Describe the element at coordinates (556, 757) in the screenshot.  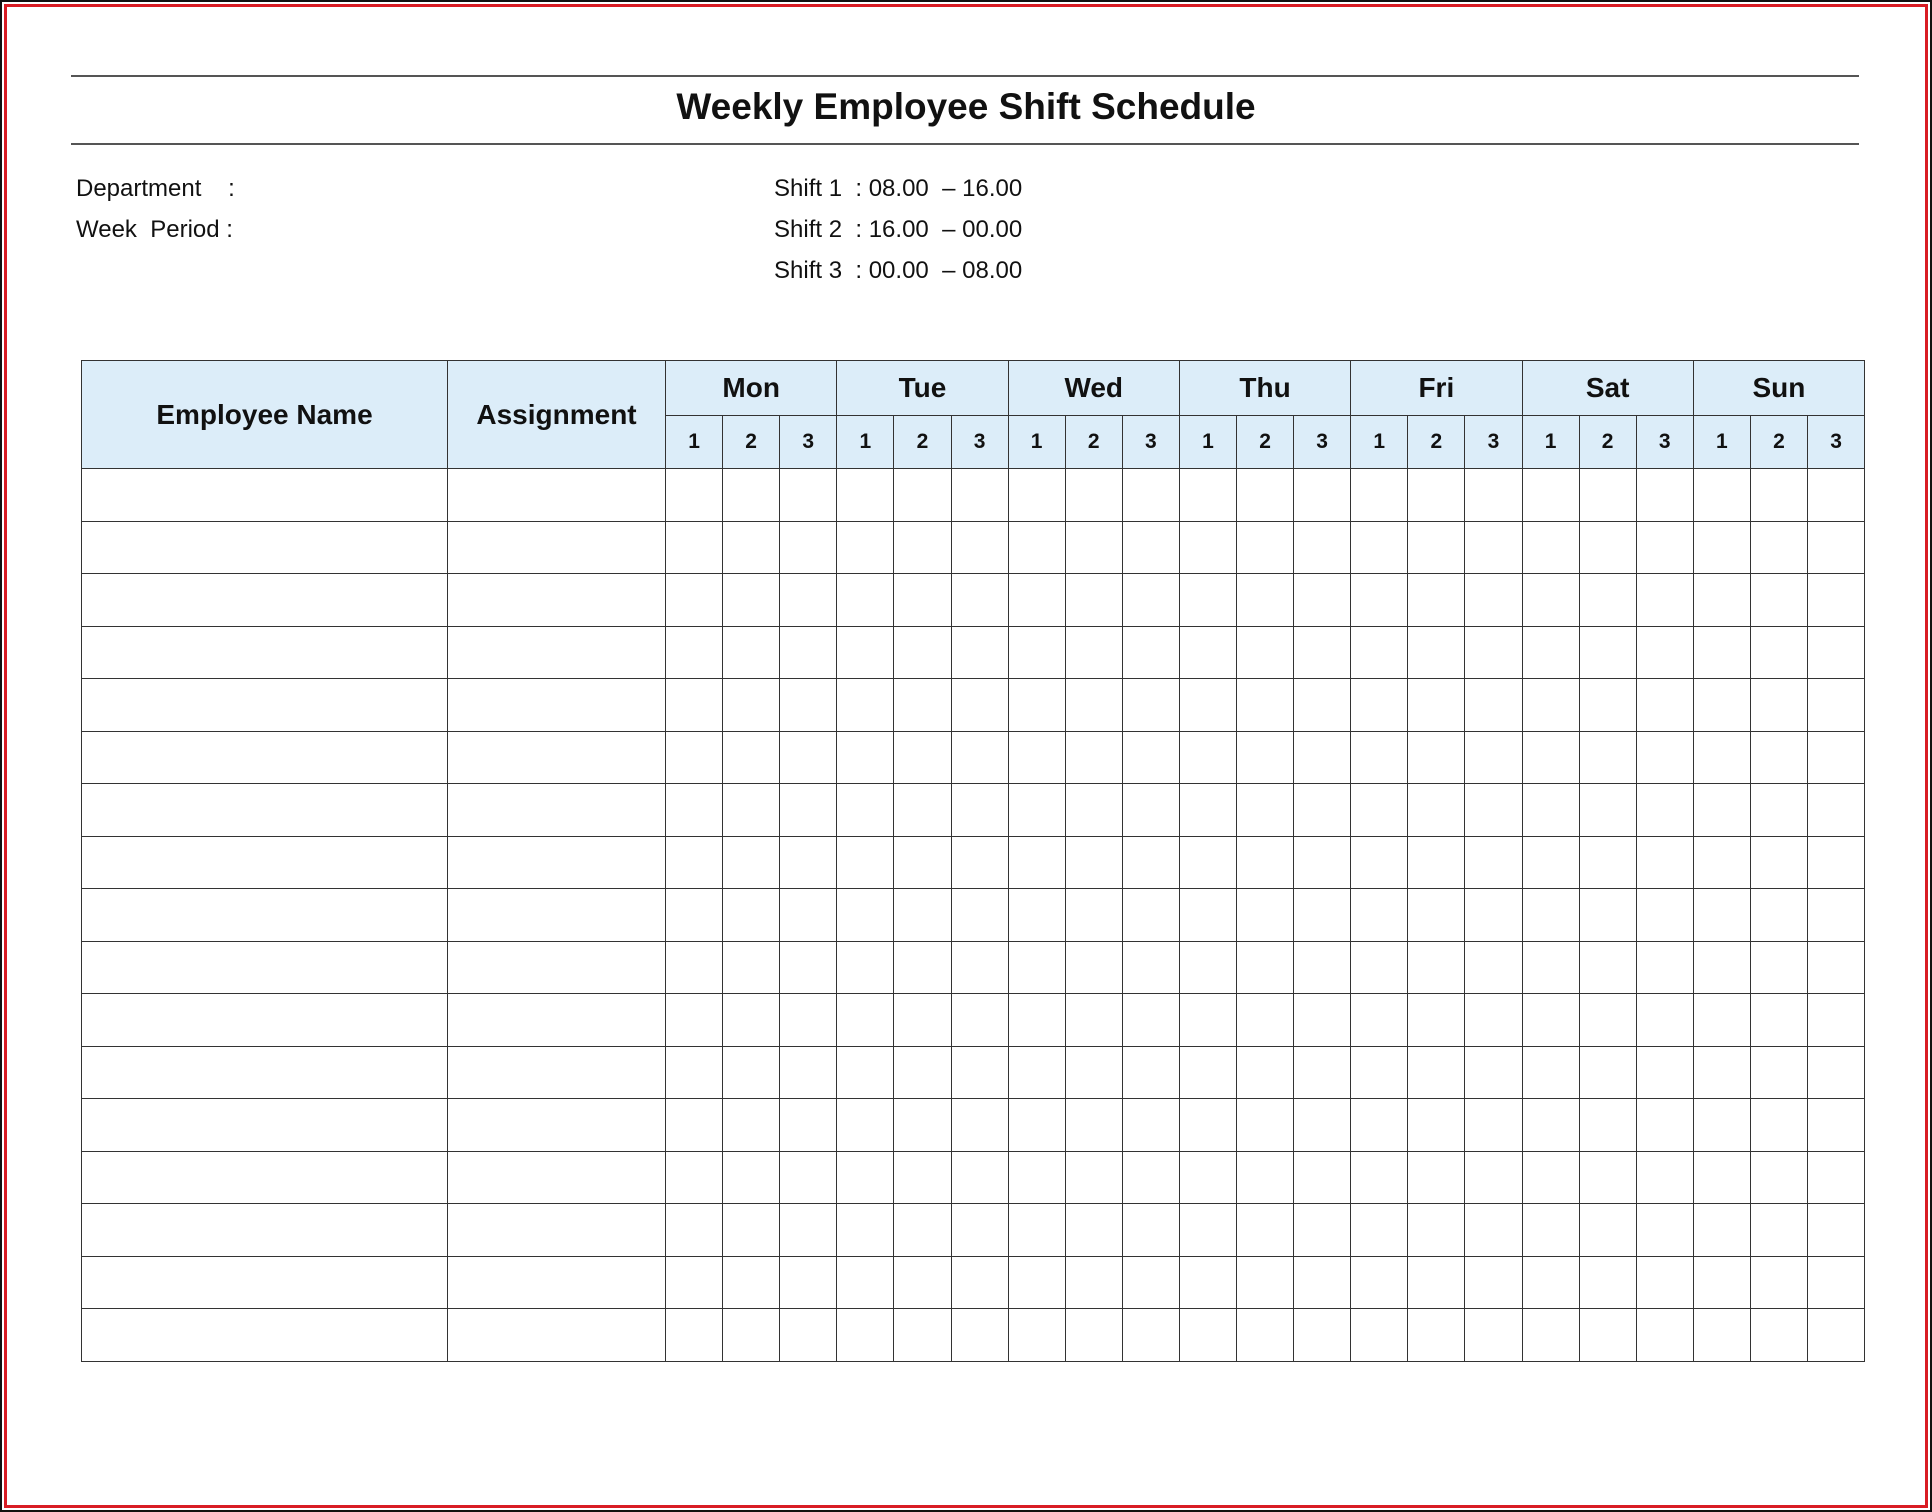
I see `assignment-cell` at that location.